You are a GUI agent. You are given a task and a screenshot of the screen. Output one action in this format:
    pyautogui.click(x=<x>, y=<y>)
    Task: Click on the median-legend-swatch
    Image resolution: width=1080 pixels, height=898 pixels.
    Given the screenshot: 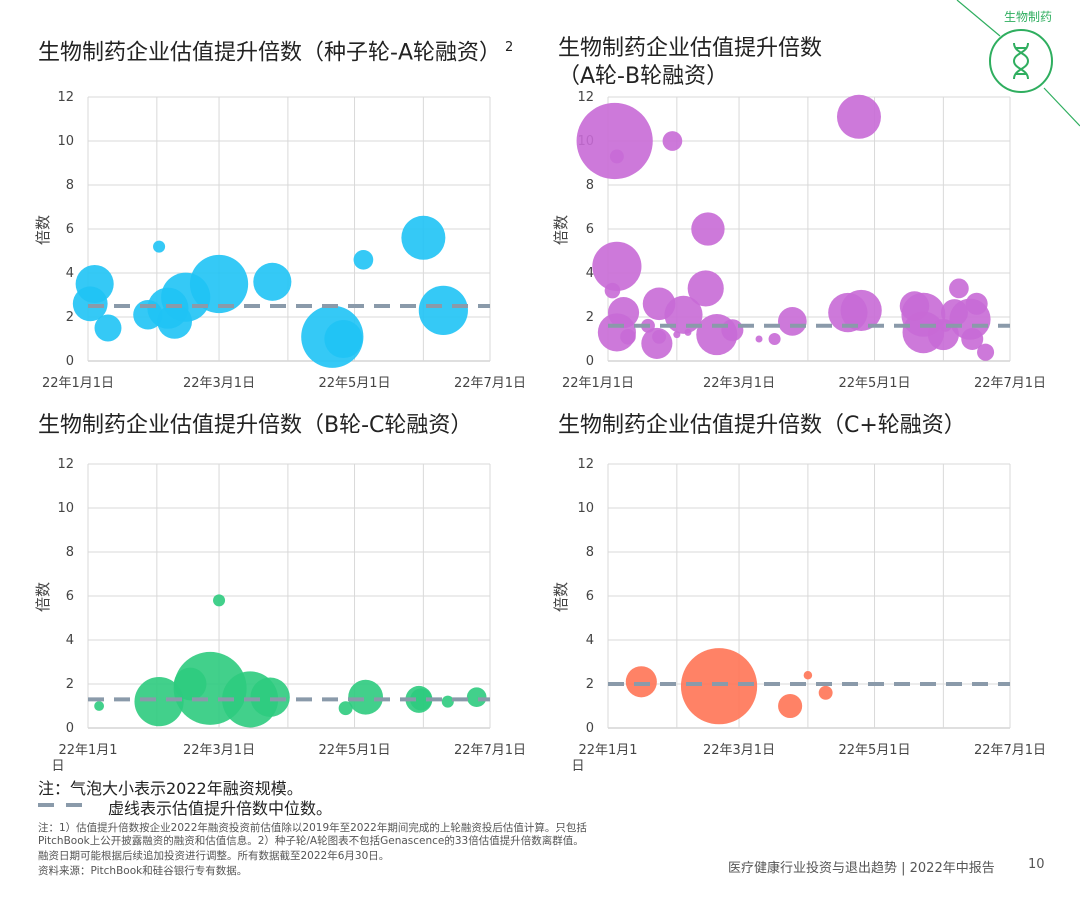 What is the action you would take?
    pyautogui.click(x=60, y=805)
    